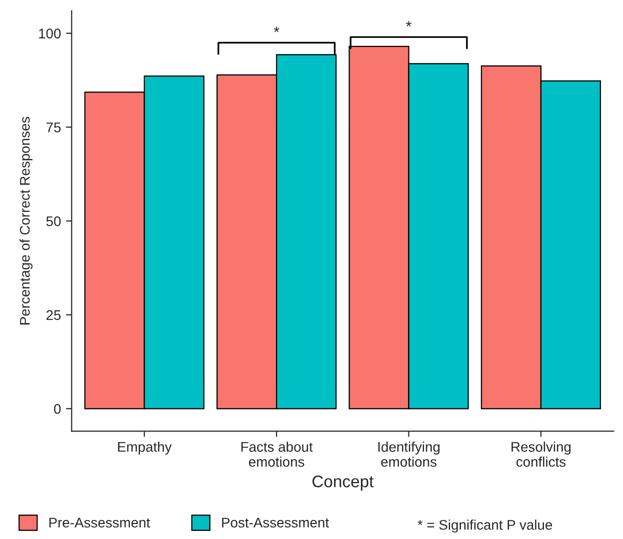  I want to click on y-tick-label: 50, so click(53, 221).